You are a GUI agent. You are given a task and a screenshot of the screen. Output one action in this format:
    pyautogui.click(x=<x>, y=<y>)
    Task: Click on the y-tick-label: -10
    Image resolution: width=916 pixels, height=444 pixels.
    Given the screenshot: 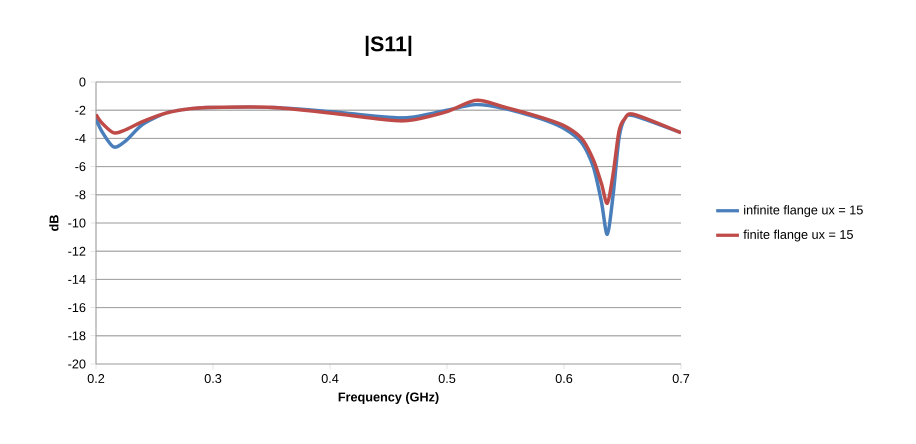 What is the action you would take?
    pyautogui.click(x=77, y=223)
    